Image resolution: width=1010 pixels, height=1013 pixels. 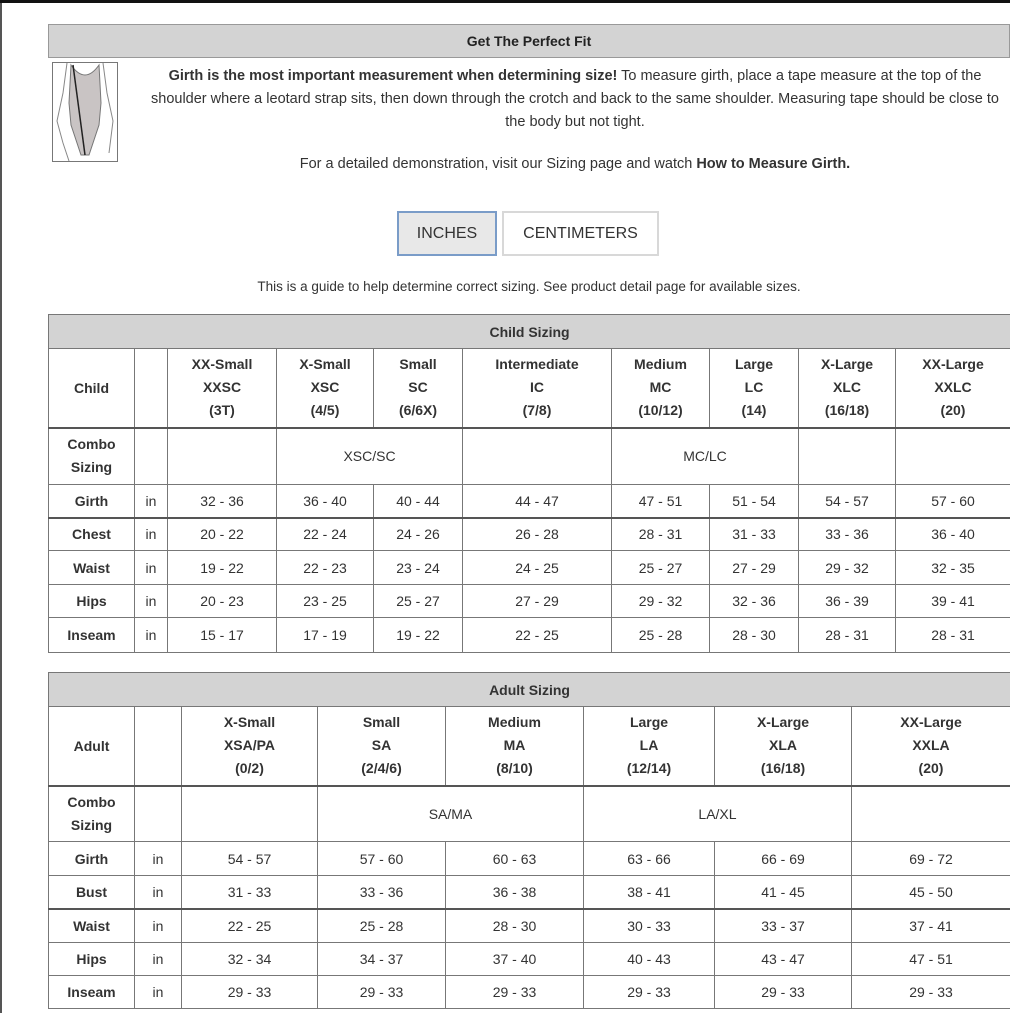 What do you see at coordinates (249, 745) in the screenshot?
I see `size-code: XSA/PA` at bounding box center [249, 745].